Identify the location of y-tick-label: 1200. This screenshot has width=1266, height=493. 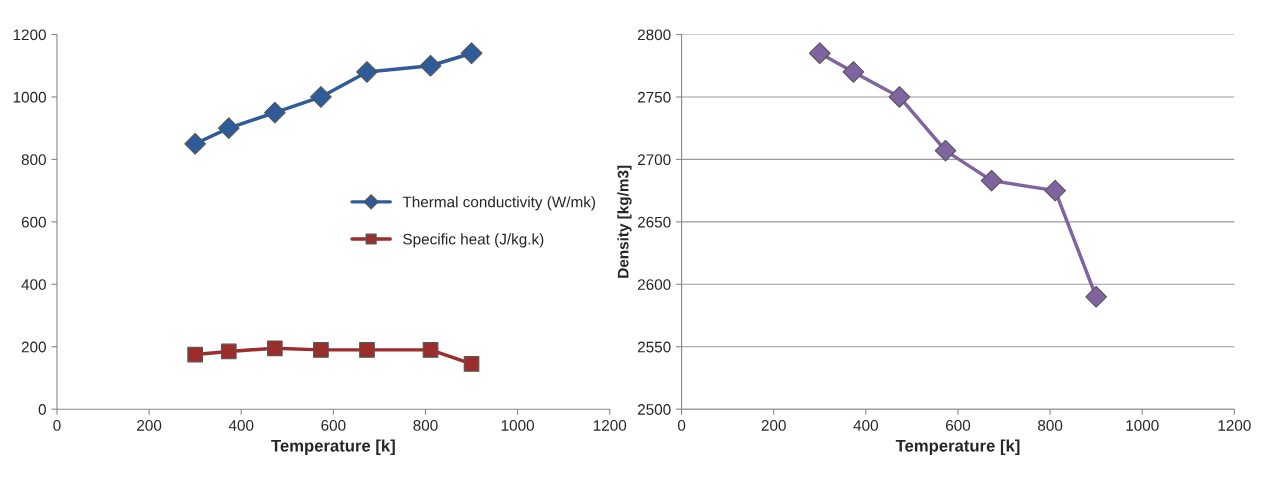
(29, 35).